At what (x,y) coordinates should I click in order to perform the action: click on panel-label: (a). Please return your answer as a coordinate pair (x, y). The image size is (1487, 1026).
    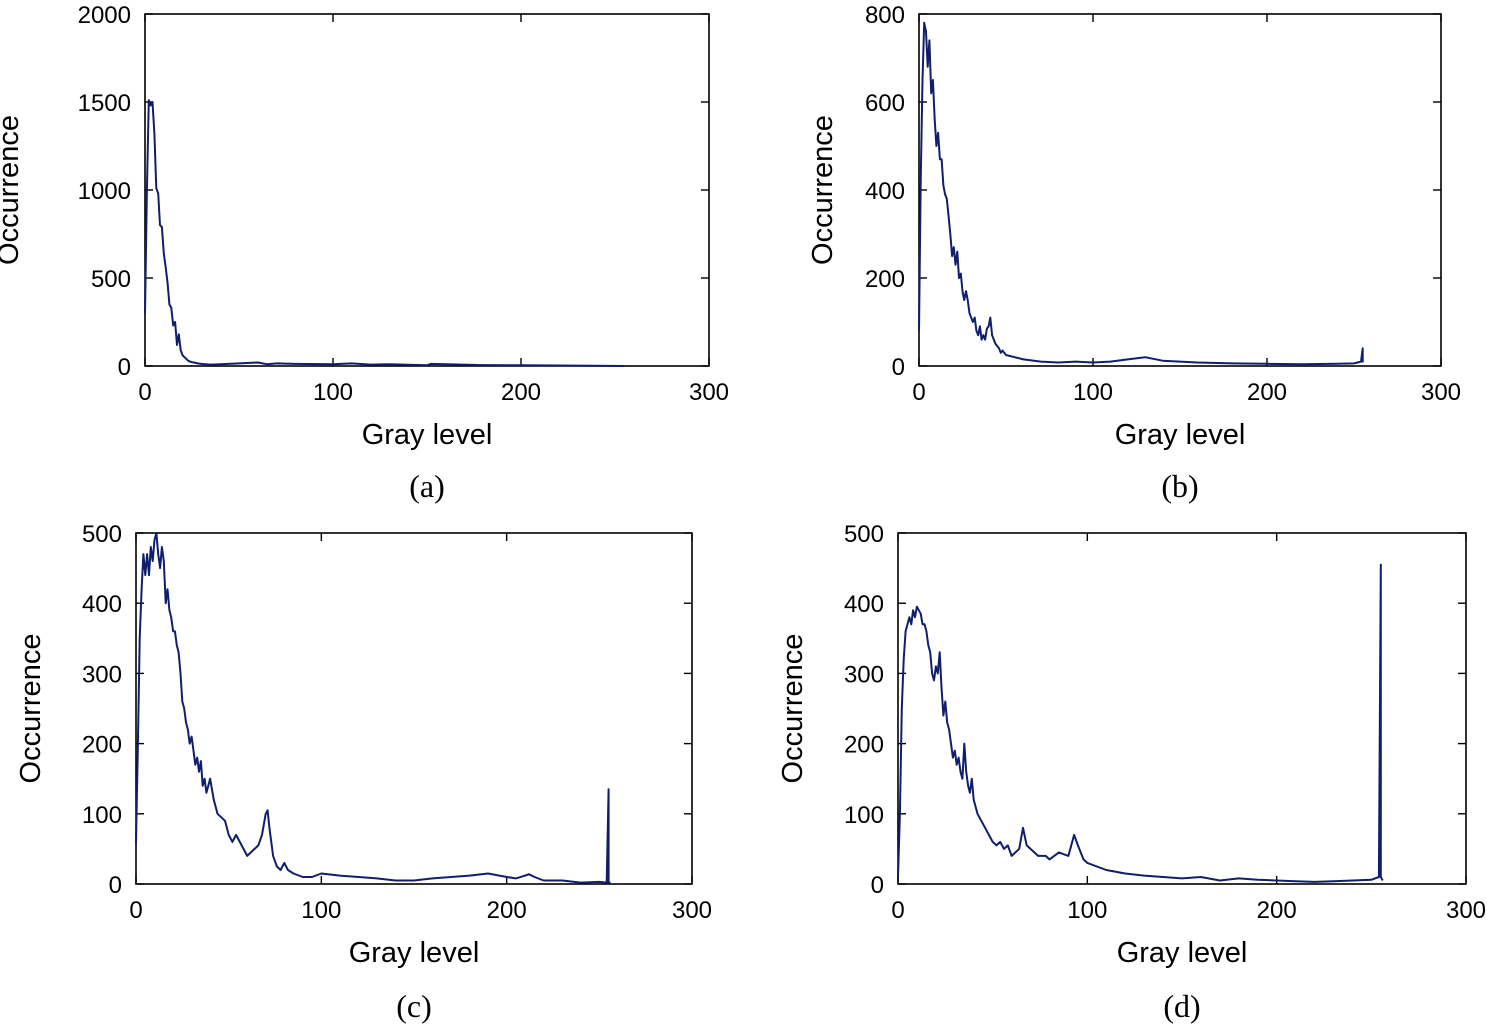
    Looking at the image, I should click on (427, 486).